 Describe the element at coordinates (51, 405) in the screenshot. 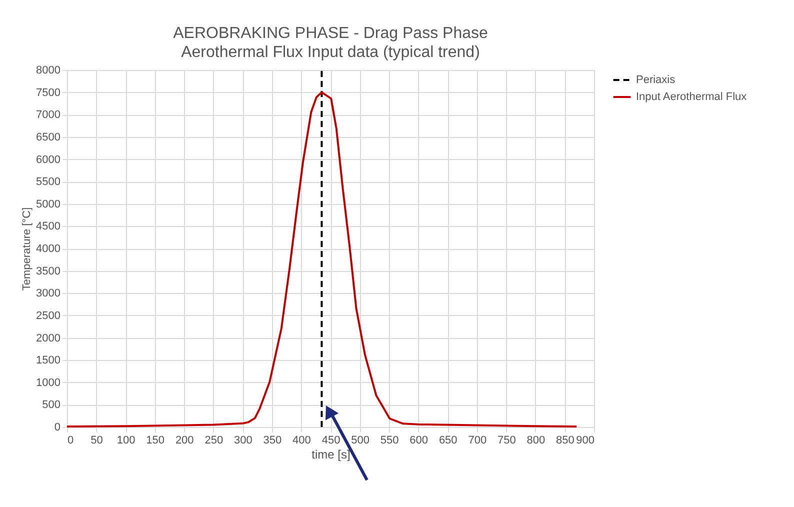

I see `y-tick-label: 500` at that location.